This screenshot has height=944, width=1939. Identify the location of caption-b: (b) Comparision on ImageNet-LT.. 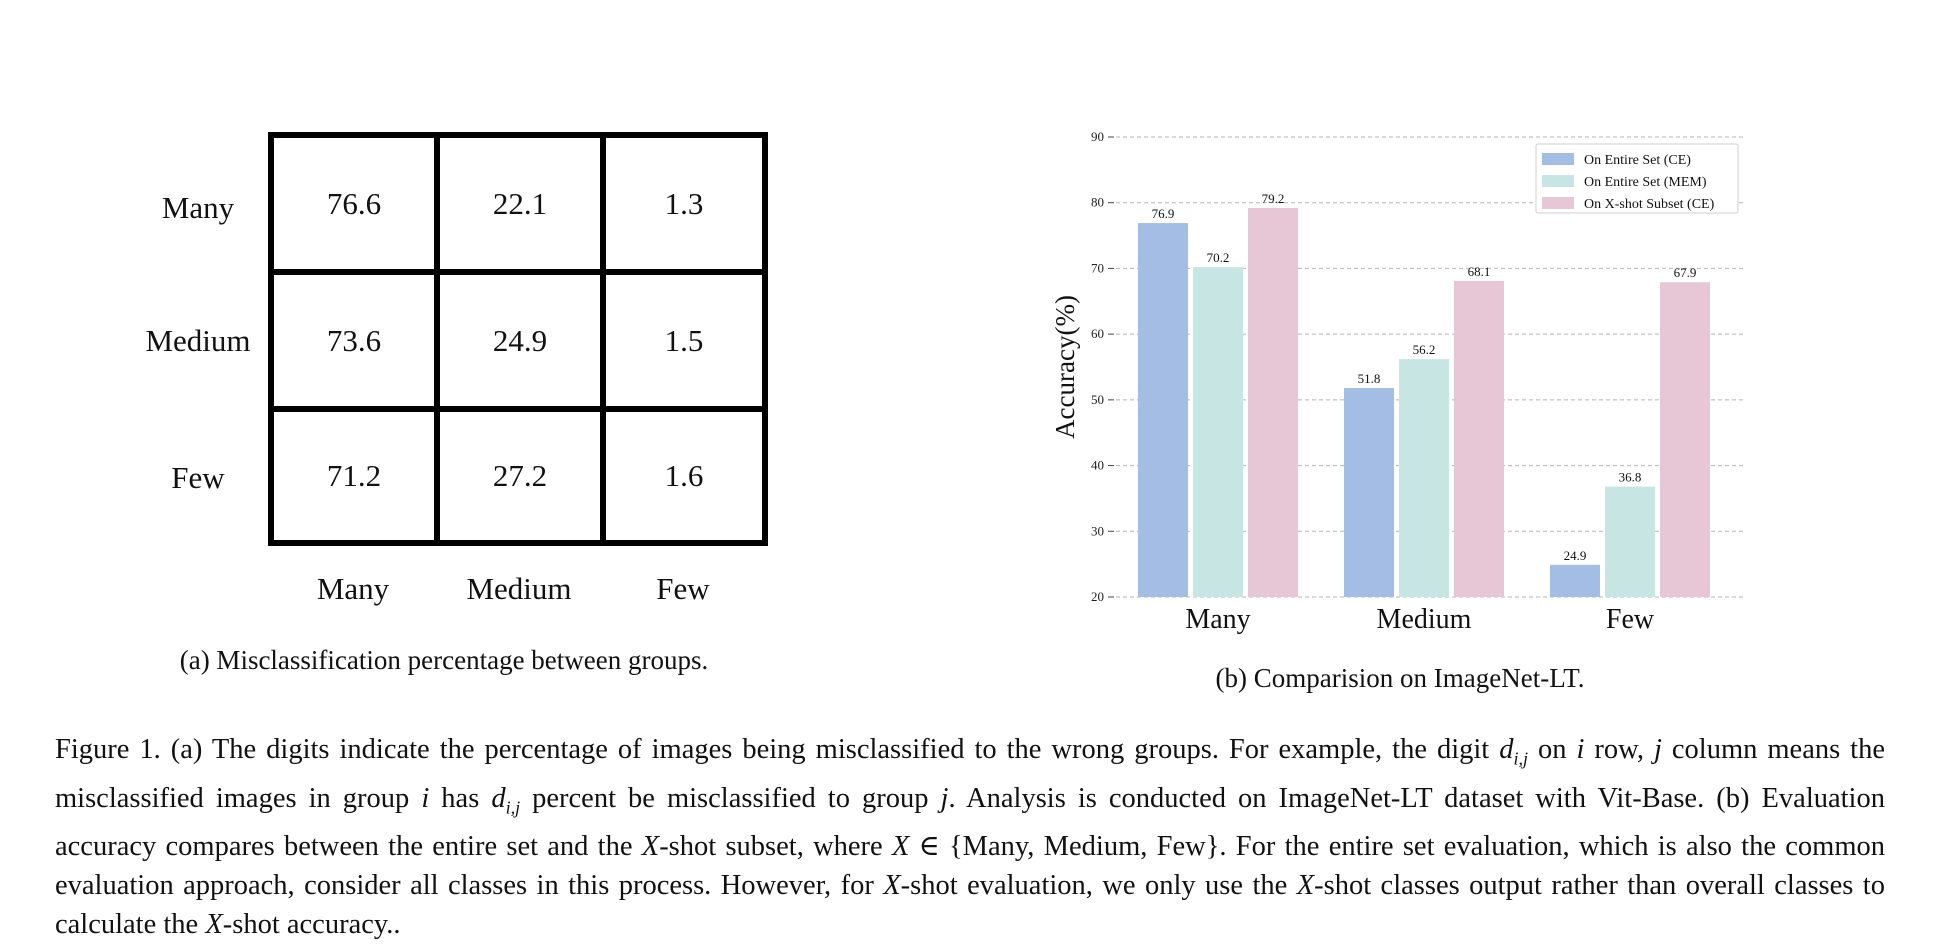
(1400, 678).